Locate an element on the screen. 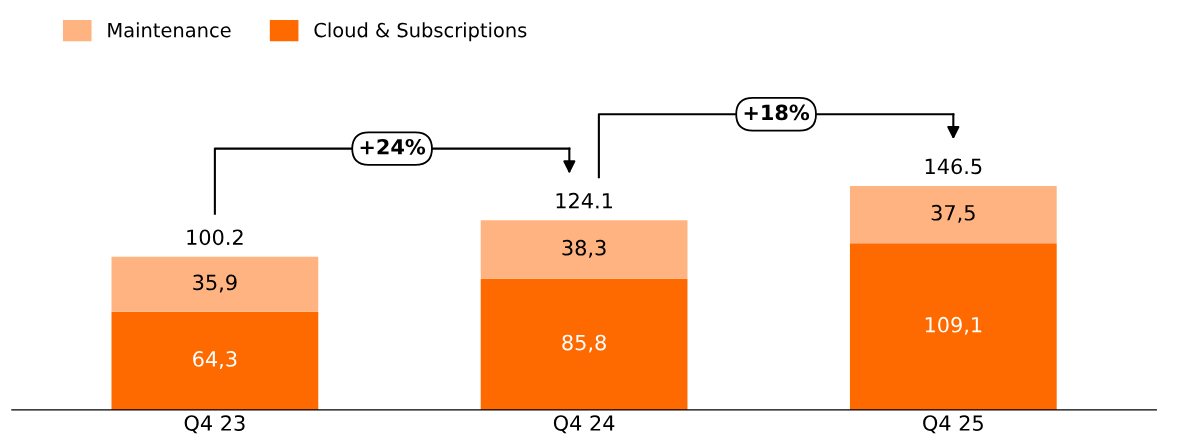  data-label: 109,1 is located at coordinates (953, 325).